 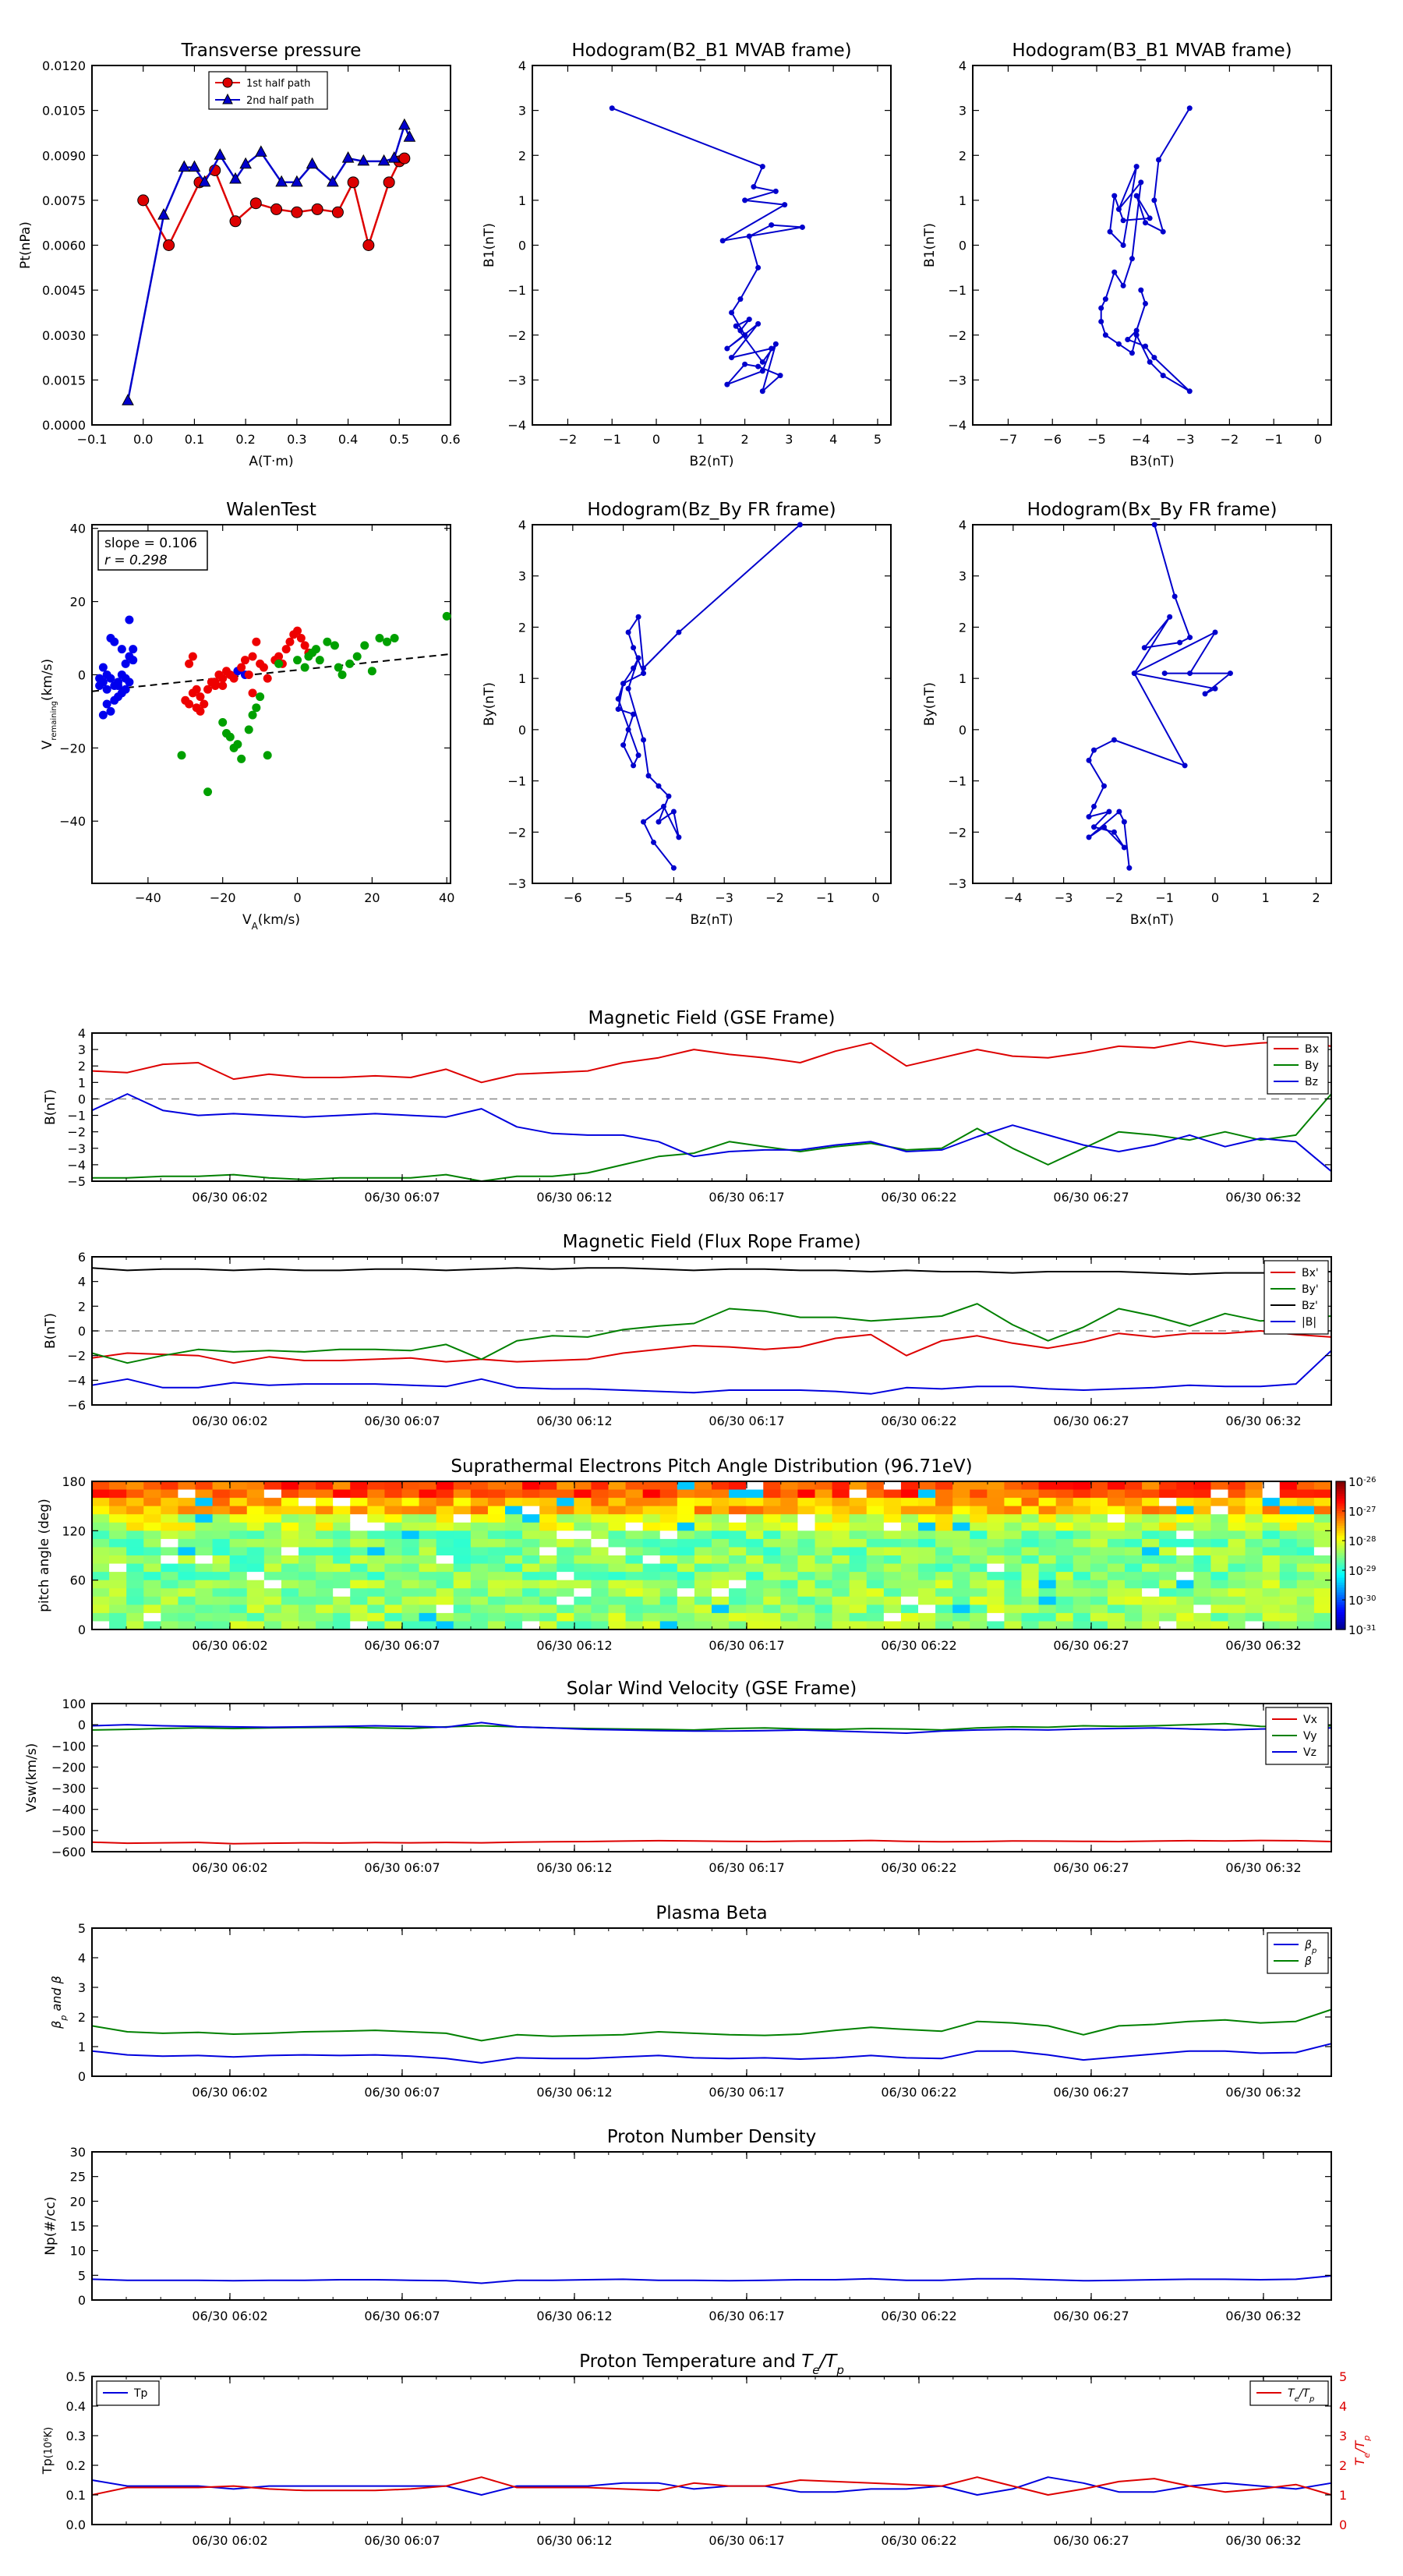 I want to click on transverse-legend-marker, so click(x=228, y=82).